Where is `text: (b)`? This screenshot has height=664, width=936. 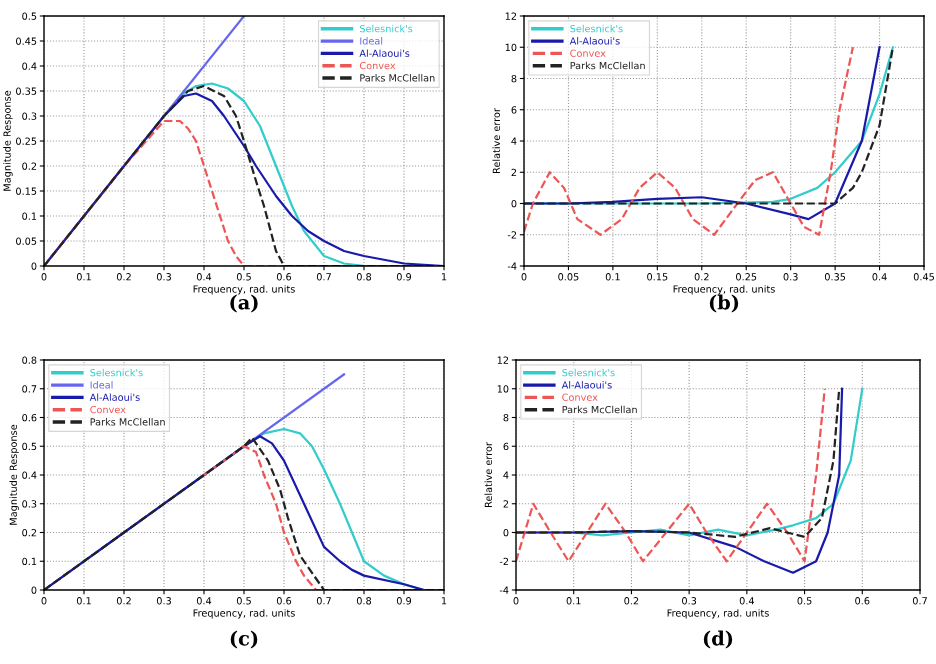 text: (b) is located at coordinates (724, 303).